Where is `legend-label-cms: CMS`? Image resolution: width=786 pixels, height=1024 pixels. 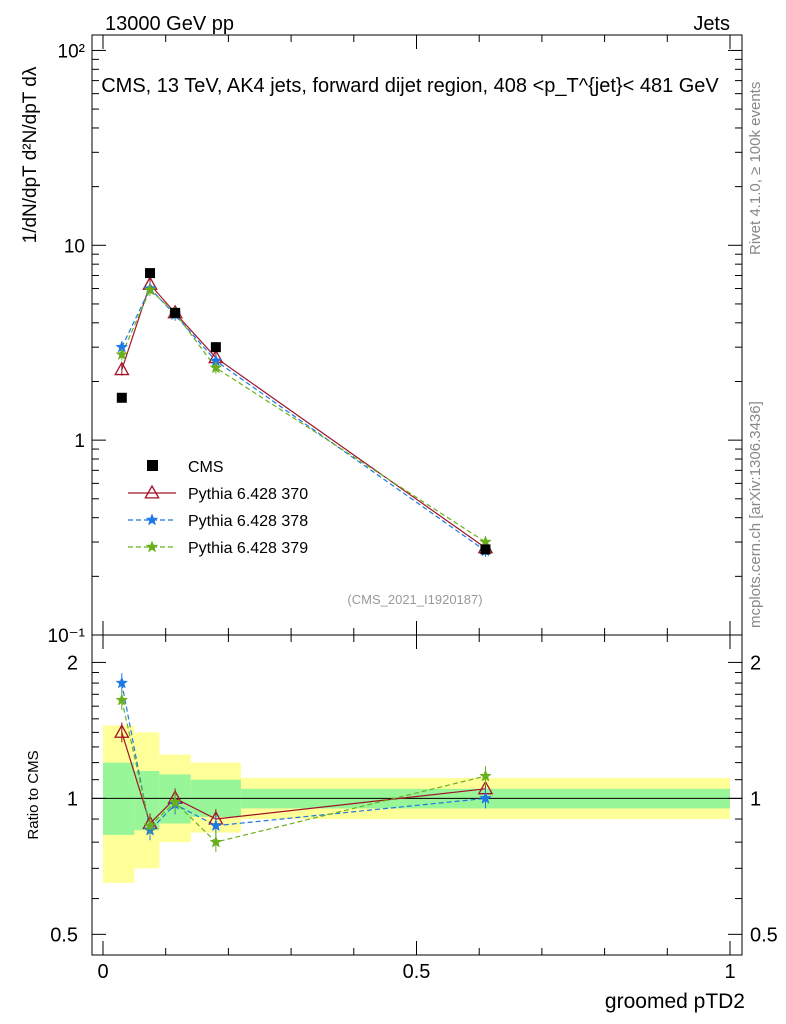 legend-label-cms: CMS is located at coordinates (206, 467).